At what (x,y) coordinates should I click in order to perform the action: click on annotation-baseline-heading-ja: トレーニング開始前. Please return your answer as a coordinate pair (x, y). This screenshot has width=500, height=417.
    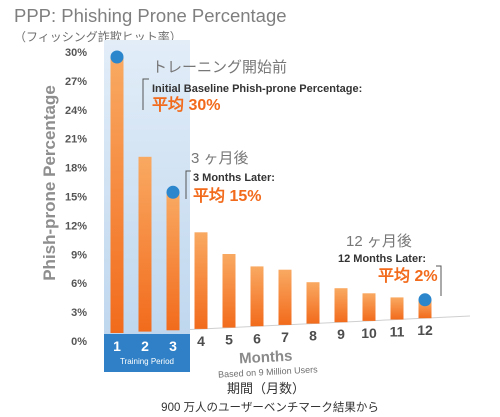
    Looking at the image, I should click on (219, 67).